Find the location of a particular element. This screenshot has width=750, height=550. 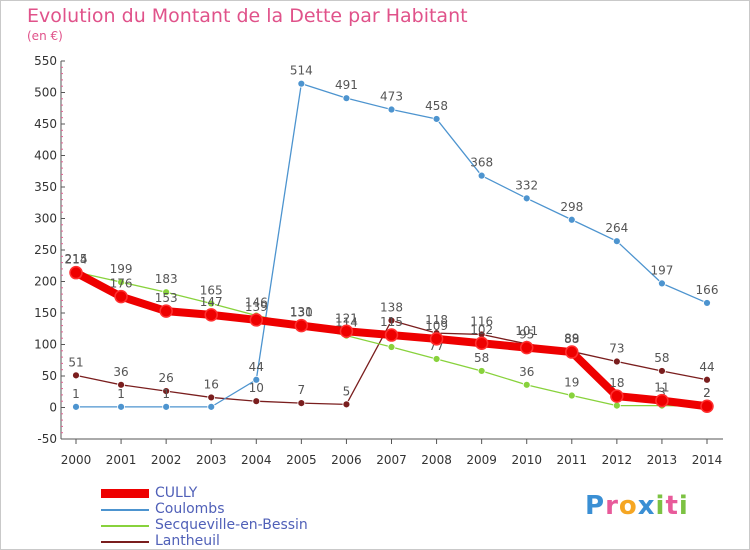

x-tick-label: 2002 is located at coordinates (166, 460).